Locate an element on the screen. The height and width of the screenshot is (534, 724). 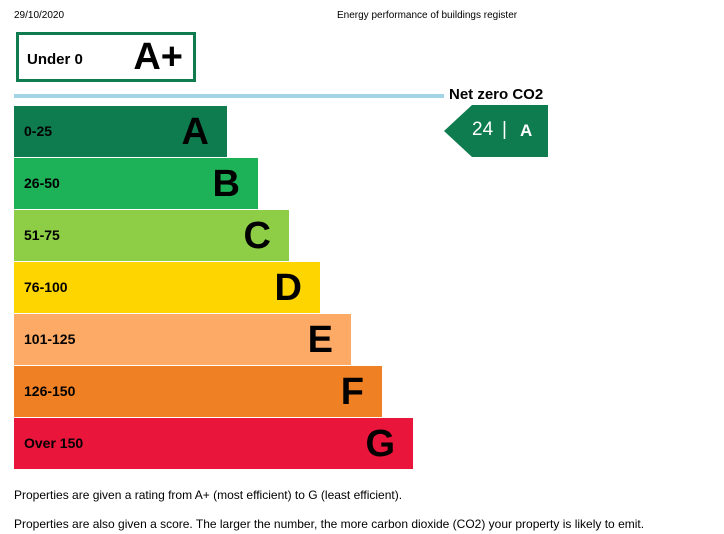
band-f-range: 126-150 is located at coordinates (50, 391).